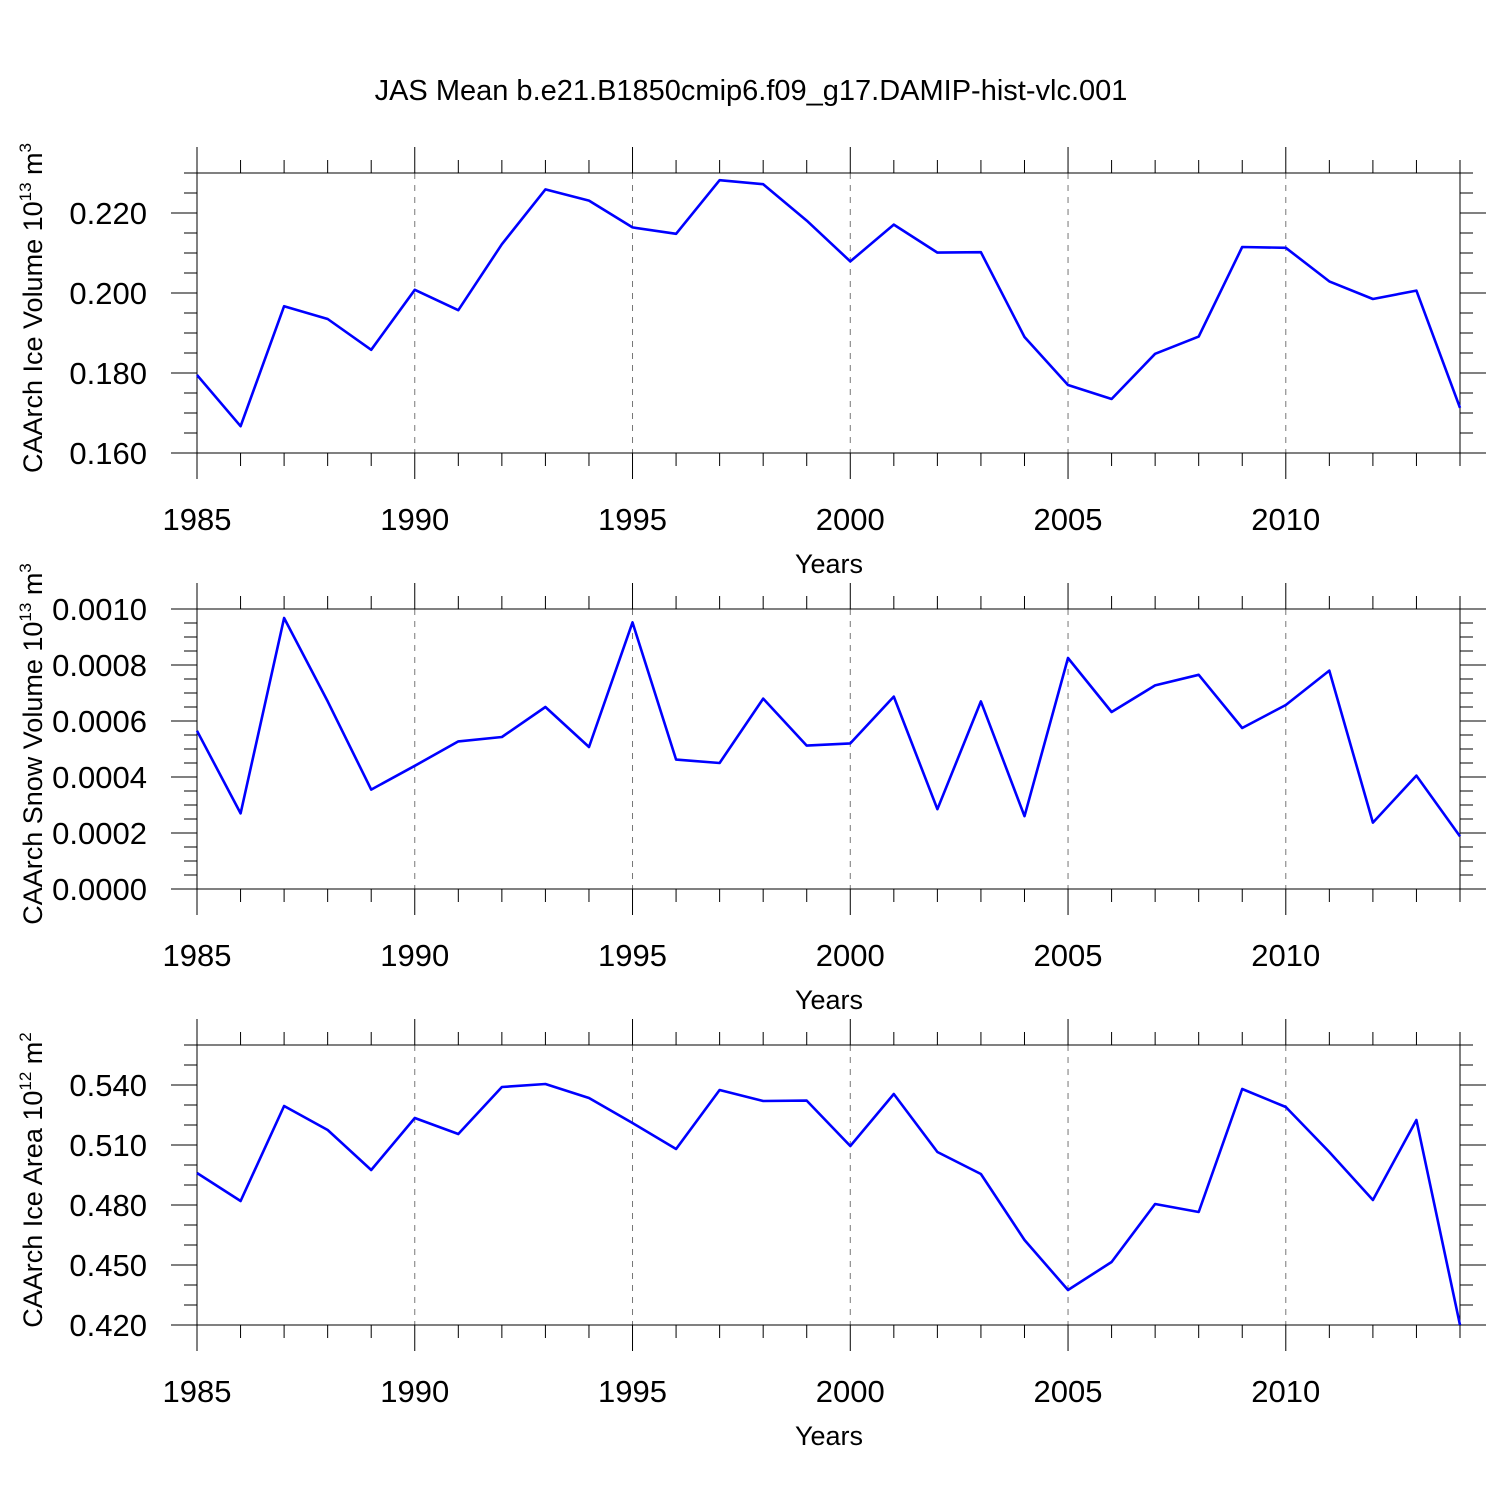  I want to click on y-tick-label: 0.0006, so click(99, 721).